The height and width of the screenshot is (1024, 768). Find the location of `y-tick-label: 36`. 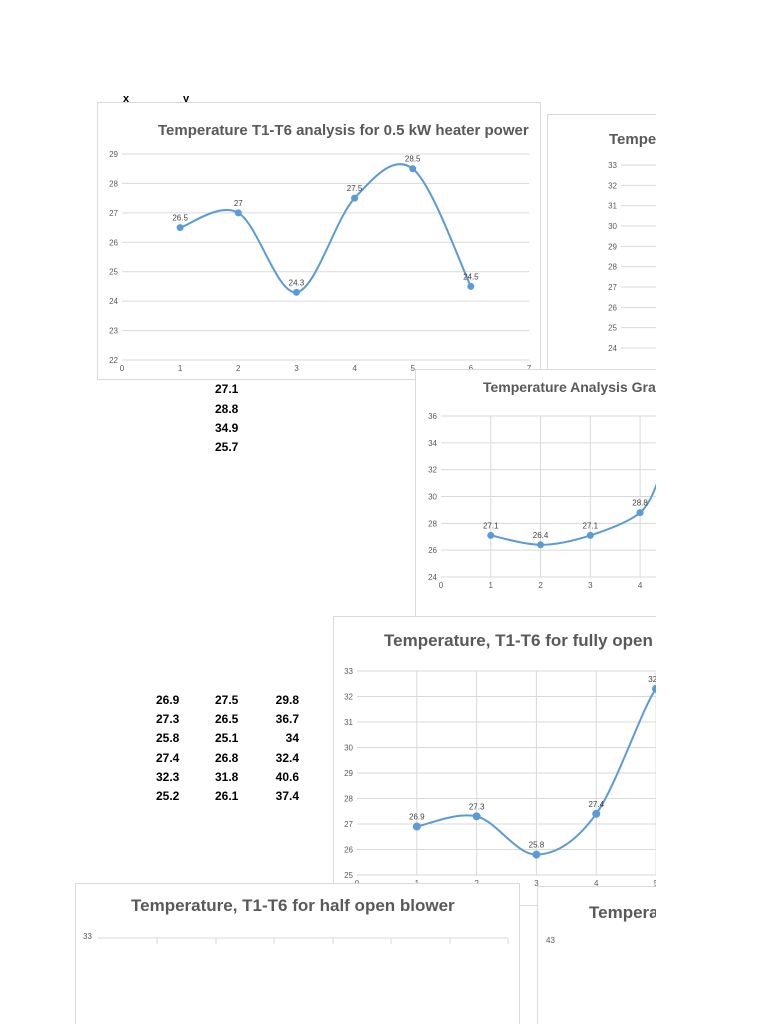

y-tick-label: 36 is located at coordinates (432, 416).